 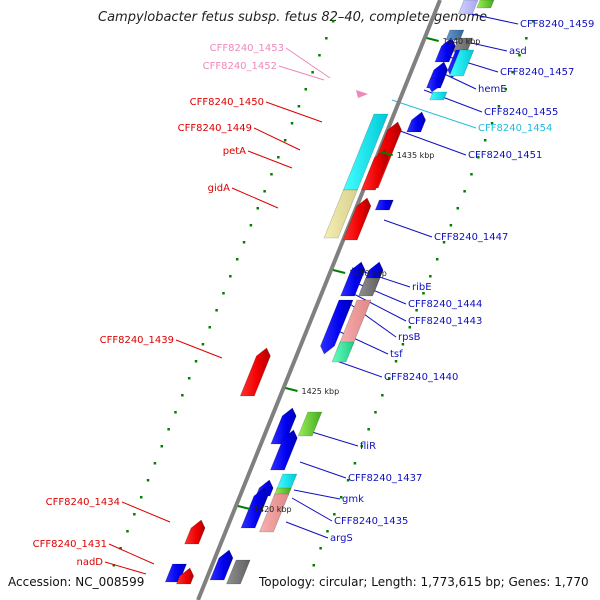 I want to click on feature-rpsB, so click(x=337, y=327).